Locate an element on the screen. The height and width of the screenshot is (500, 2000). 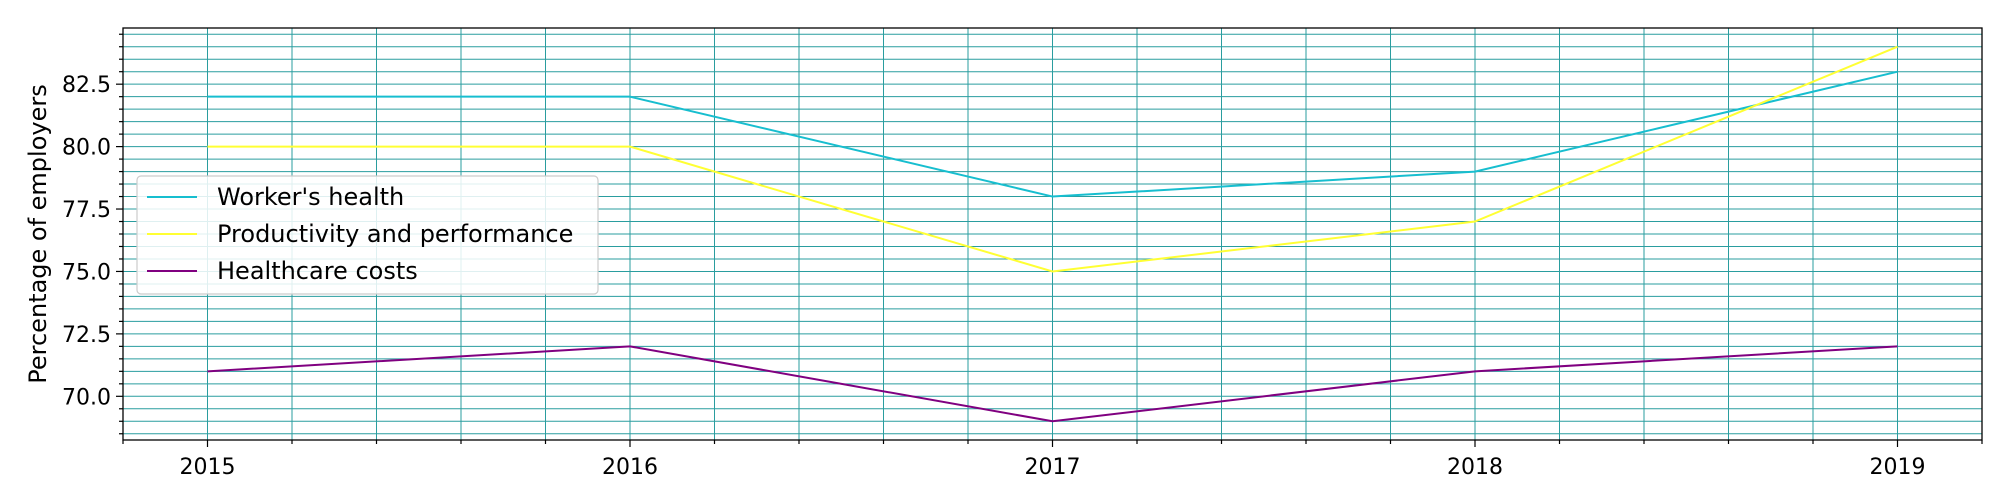
legend-label-0: Worker's health is located at coordinates (310, 197).